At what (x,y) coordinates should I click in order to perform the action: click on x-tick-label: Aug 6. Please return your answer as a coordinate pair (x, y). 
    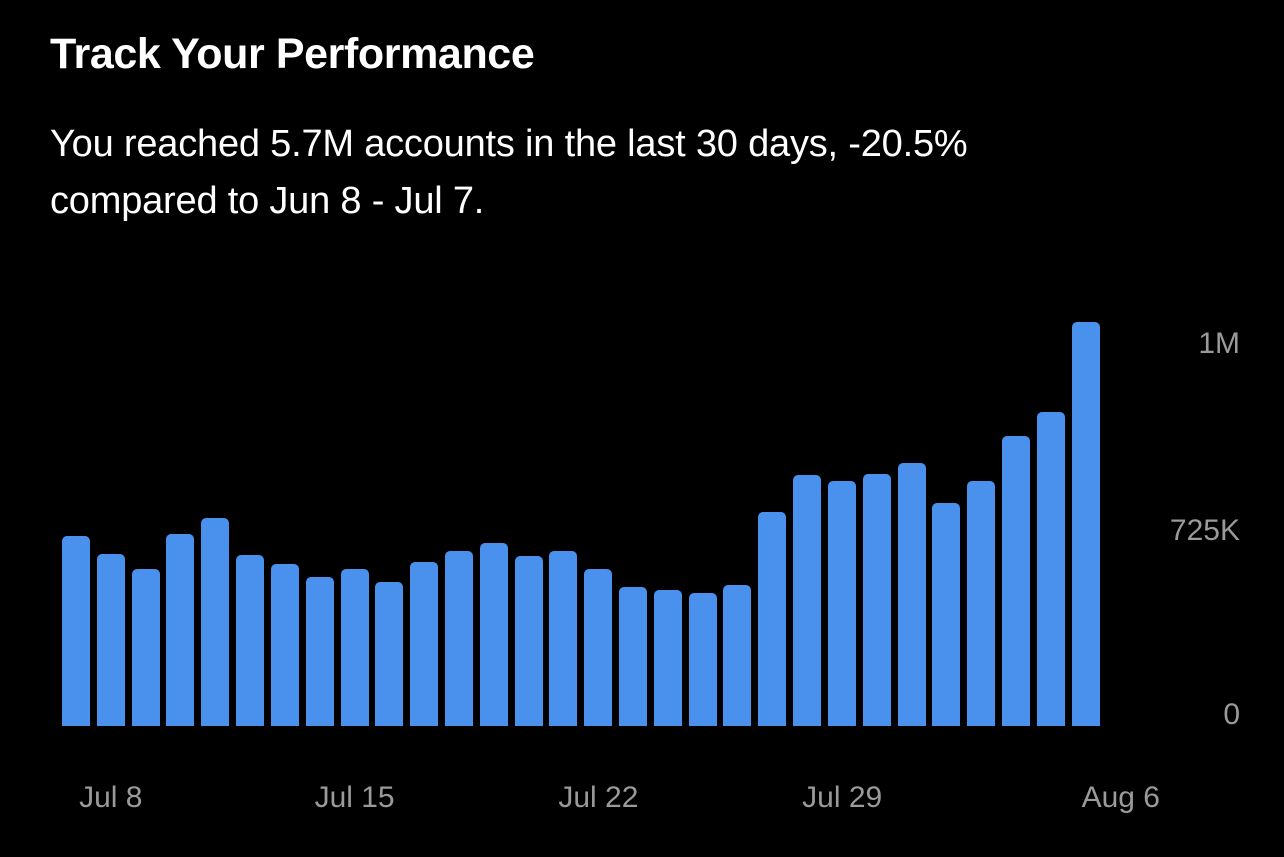
    Looking at the image, I should click on (1120, 797).